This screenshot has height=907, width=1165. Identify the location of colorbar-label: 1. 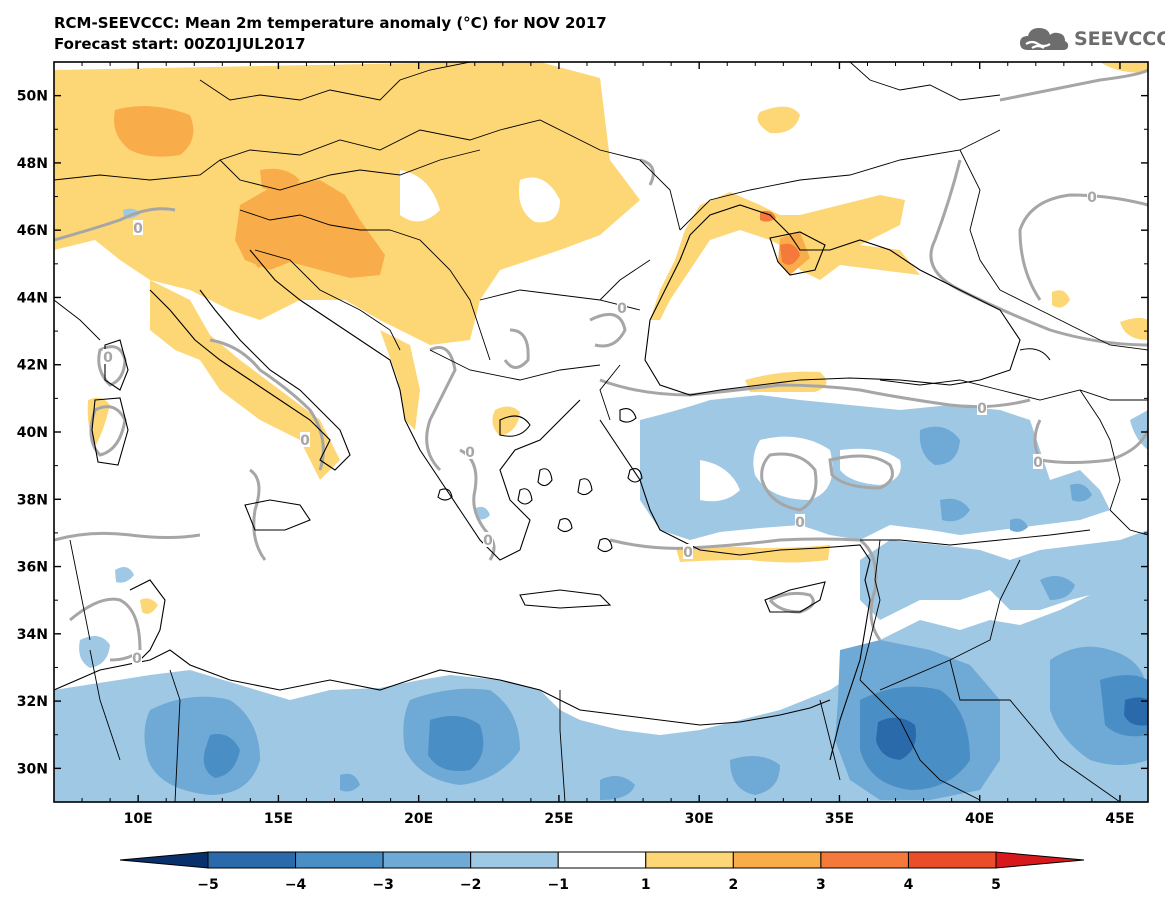
(646, 885).